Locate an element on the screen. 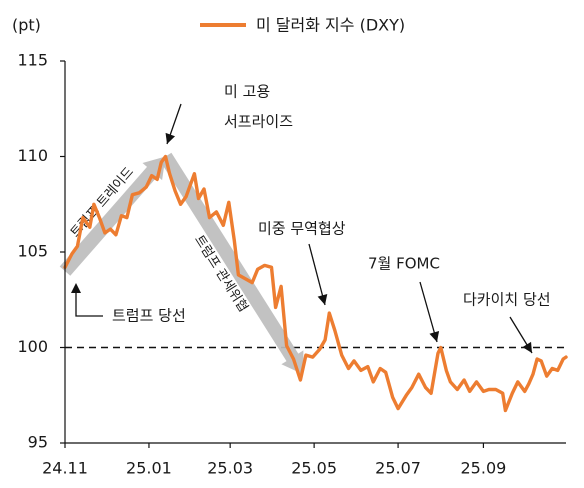  annotation-pointer-us-china-trade is located at coordinates (317, 274).